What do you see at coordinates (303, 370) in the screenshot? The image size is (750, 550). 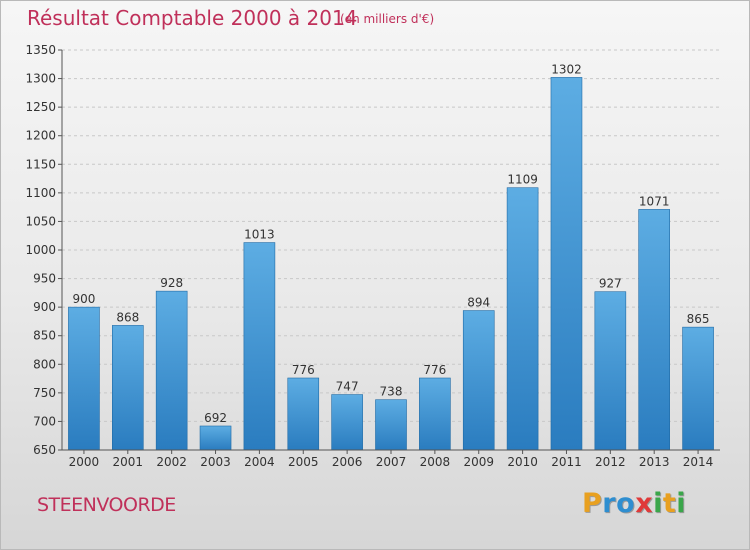 I see `value-label-2005: 776` at bounding box center [303, 370].